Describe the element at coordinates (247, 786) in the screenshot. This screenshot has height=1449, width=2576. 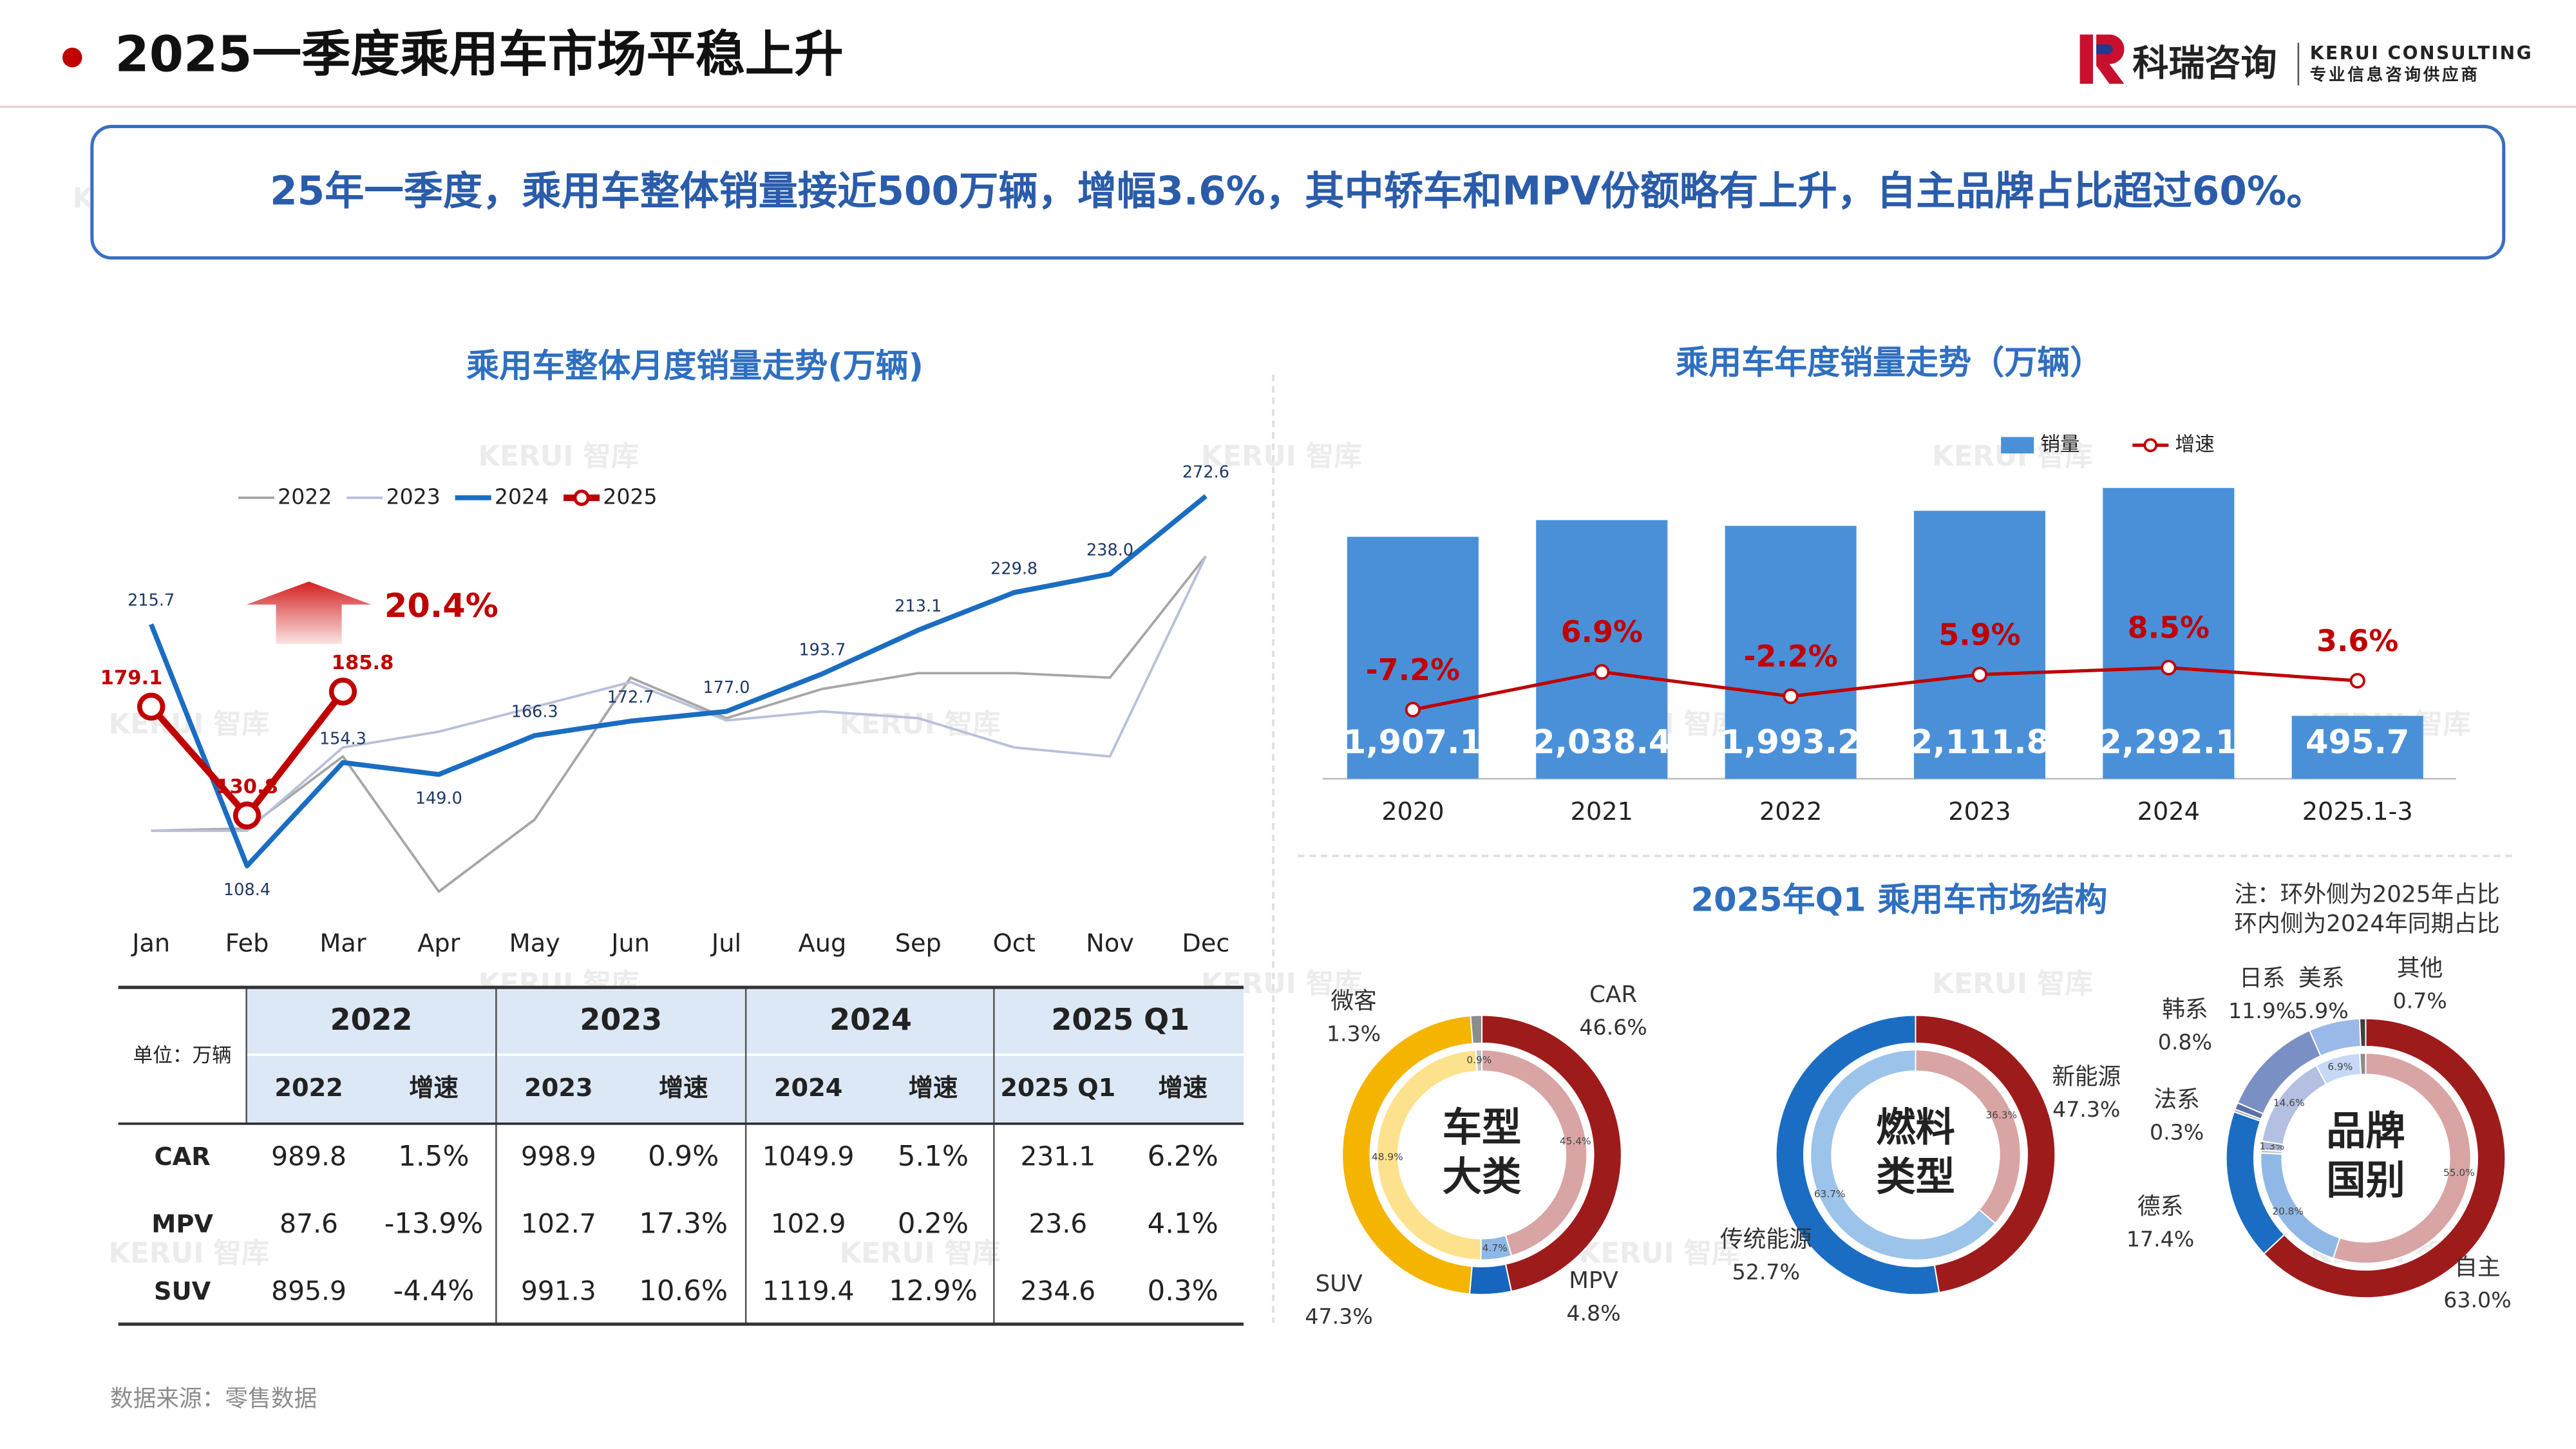
I see `data-label: 130.8` at that location.